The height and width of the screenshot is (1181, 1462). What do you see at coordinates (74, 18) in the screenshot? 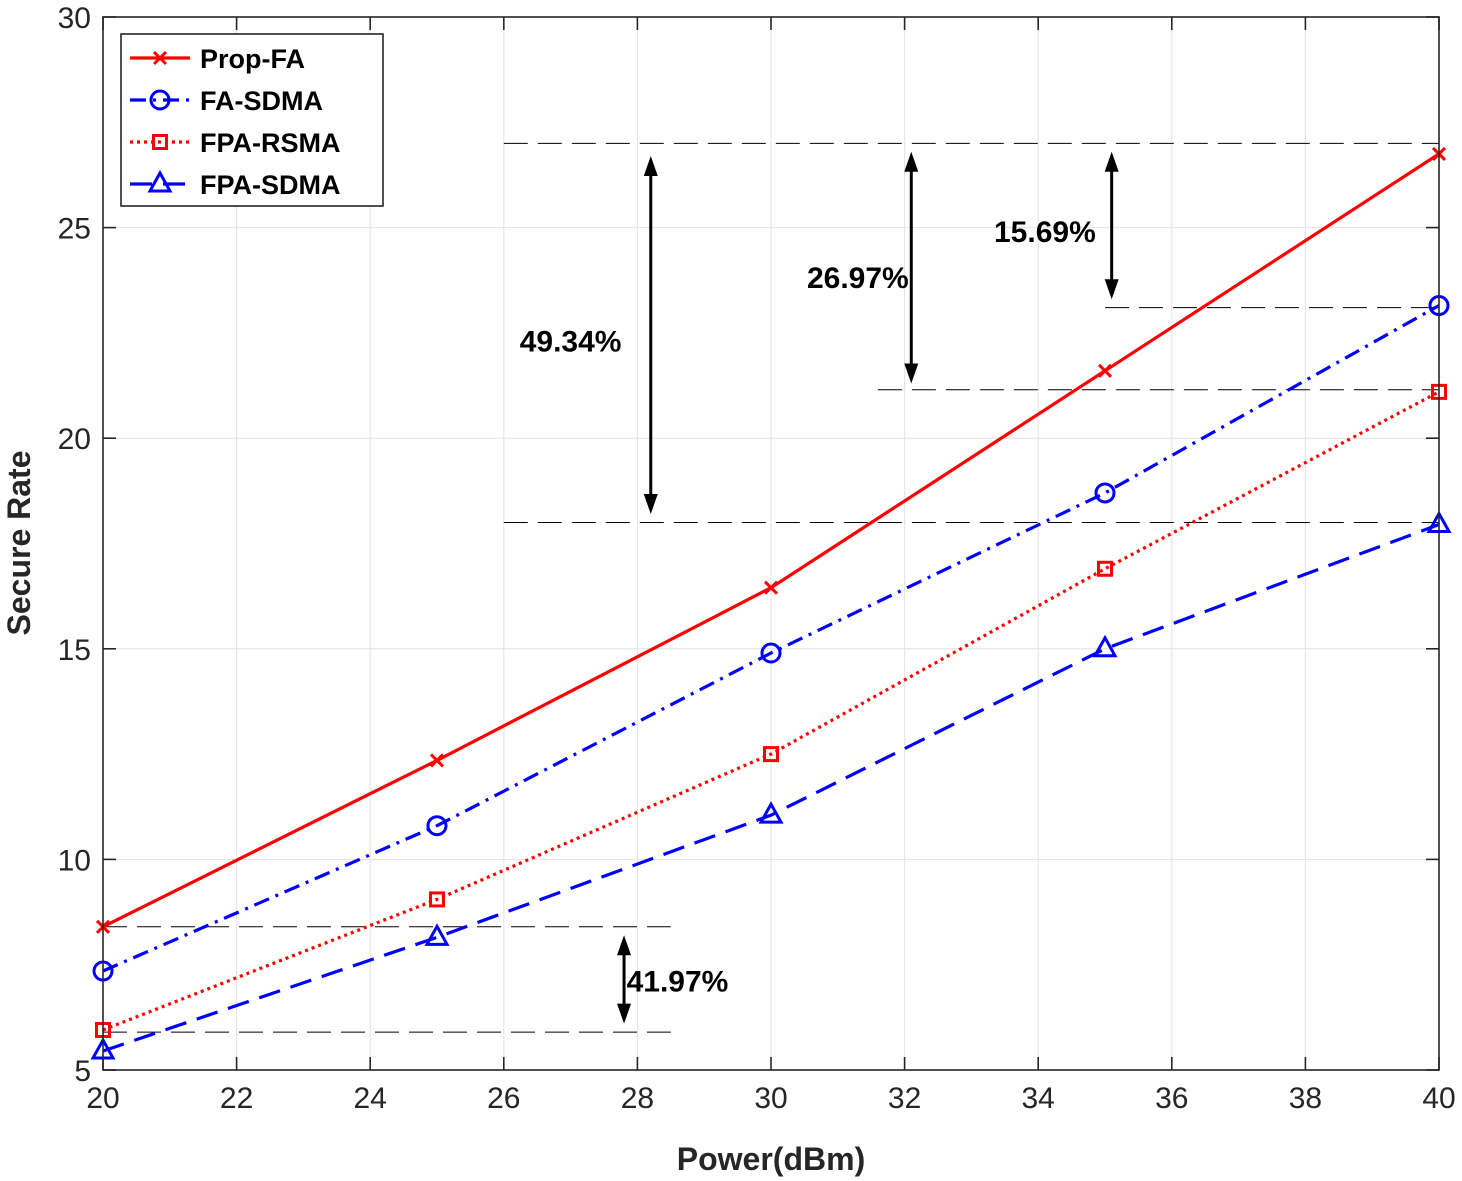
I see `y-tick-label: 30` at bounding box center [74, 18].